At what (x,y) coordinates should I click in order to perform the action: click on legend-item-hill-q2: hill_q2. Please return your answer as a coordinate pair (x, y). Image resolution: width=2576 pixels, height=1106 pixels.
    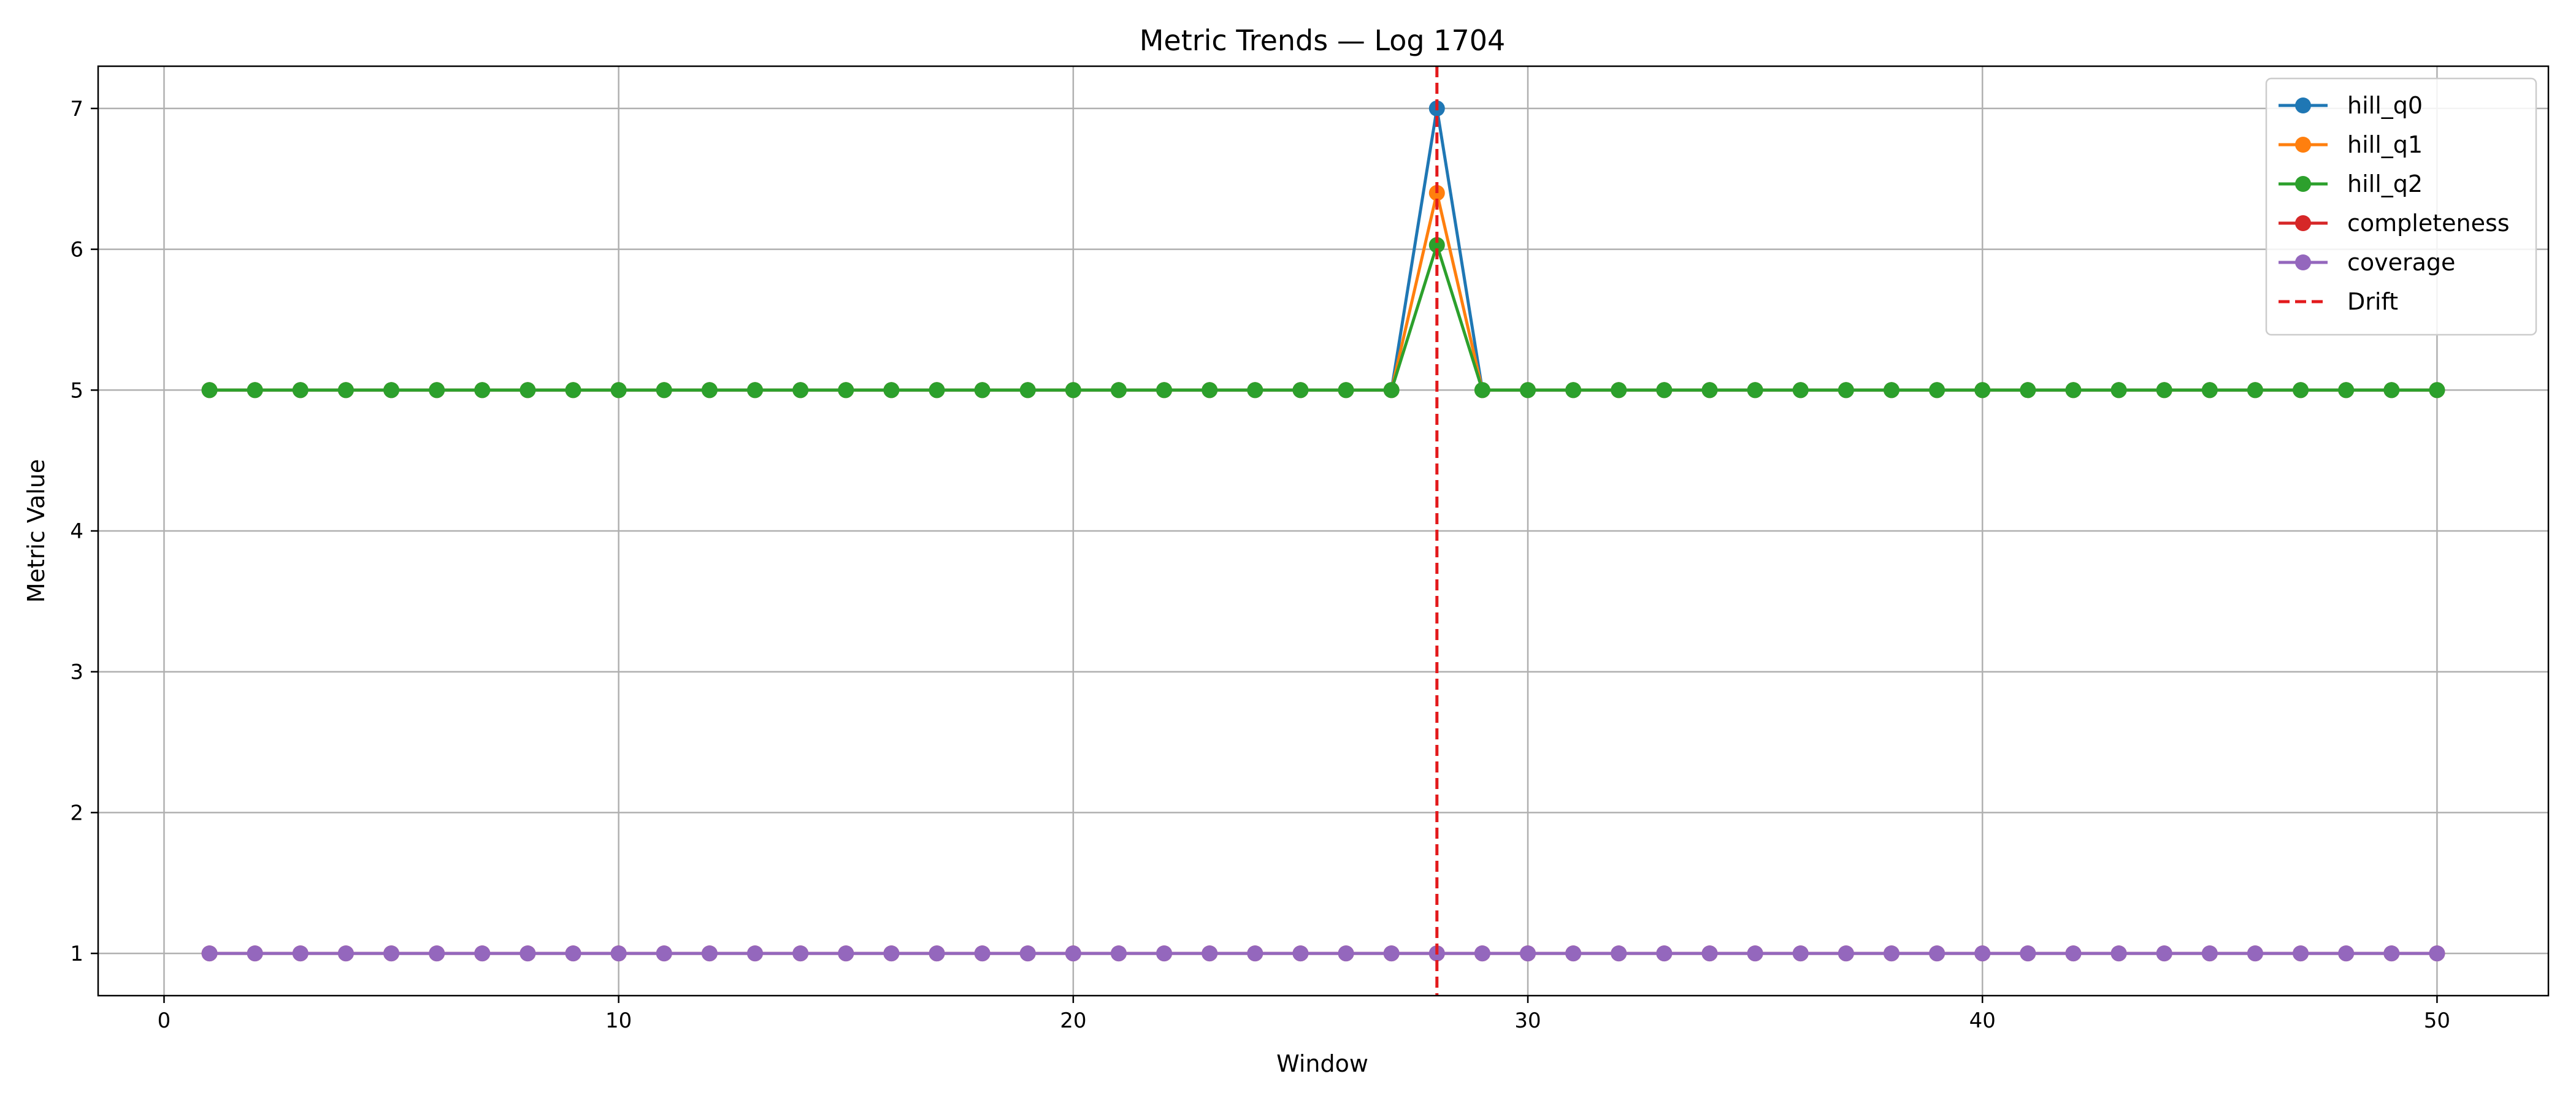
    Looking at the image, I should click on (2351, 183).